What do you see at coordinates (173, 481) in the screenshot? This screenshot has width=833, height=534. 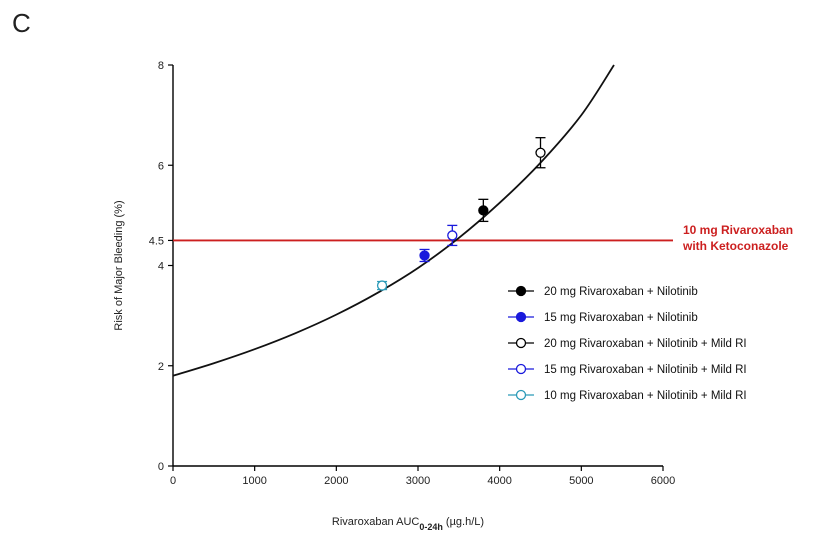 I see `x-tick-label: 0` at bounding box center [173, 481].